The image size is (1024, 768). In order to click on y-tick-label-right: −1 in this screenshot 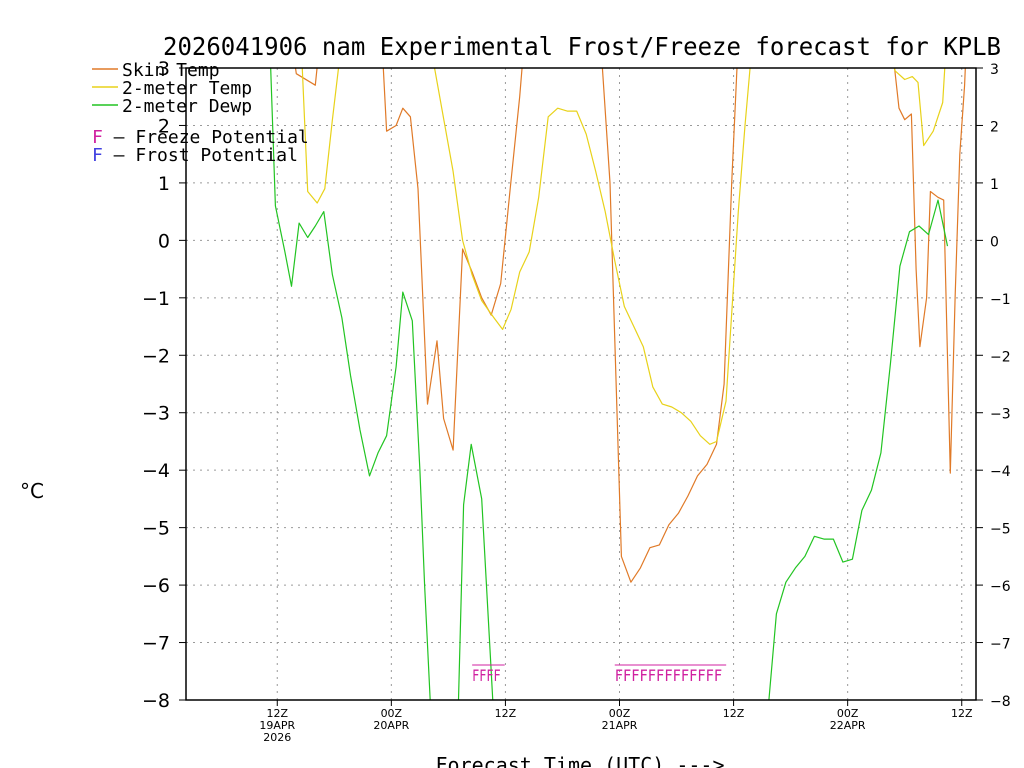, I will do `click(1000, 300)`.